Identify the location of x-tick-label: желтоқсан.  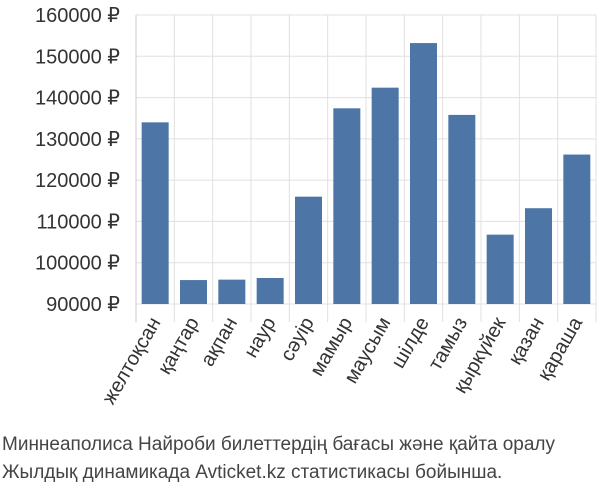
(131, 361).